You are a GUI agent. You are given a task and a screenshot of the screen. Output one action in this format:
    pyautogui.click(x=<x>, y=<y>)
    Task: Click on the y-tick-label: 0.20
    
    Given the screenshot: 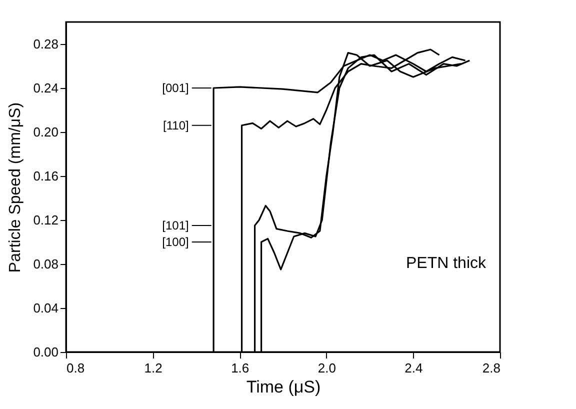 What is the action you would take?
    pyautogui.click(x=45, y=132)
    